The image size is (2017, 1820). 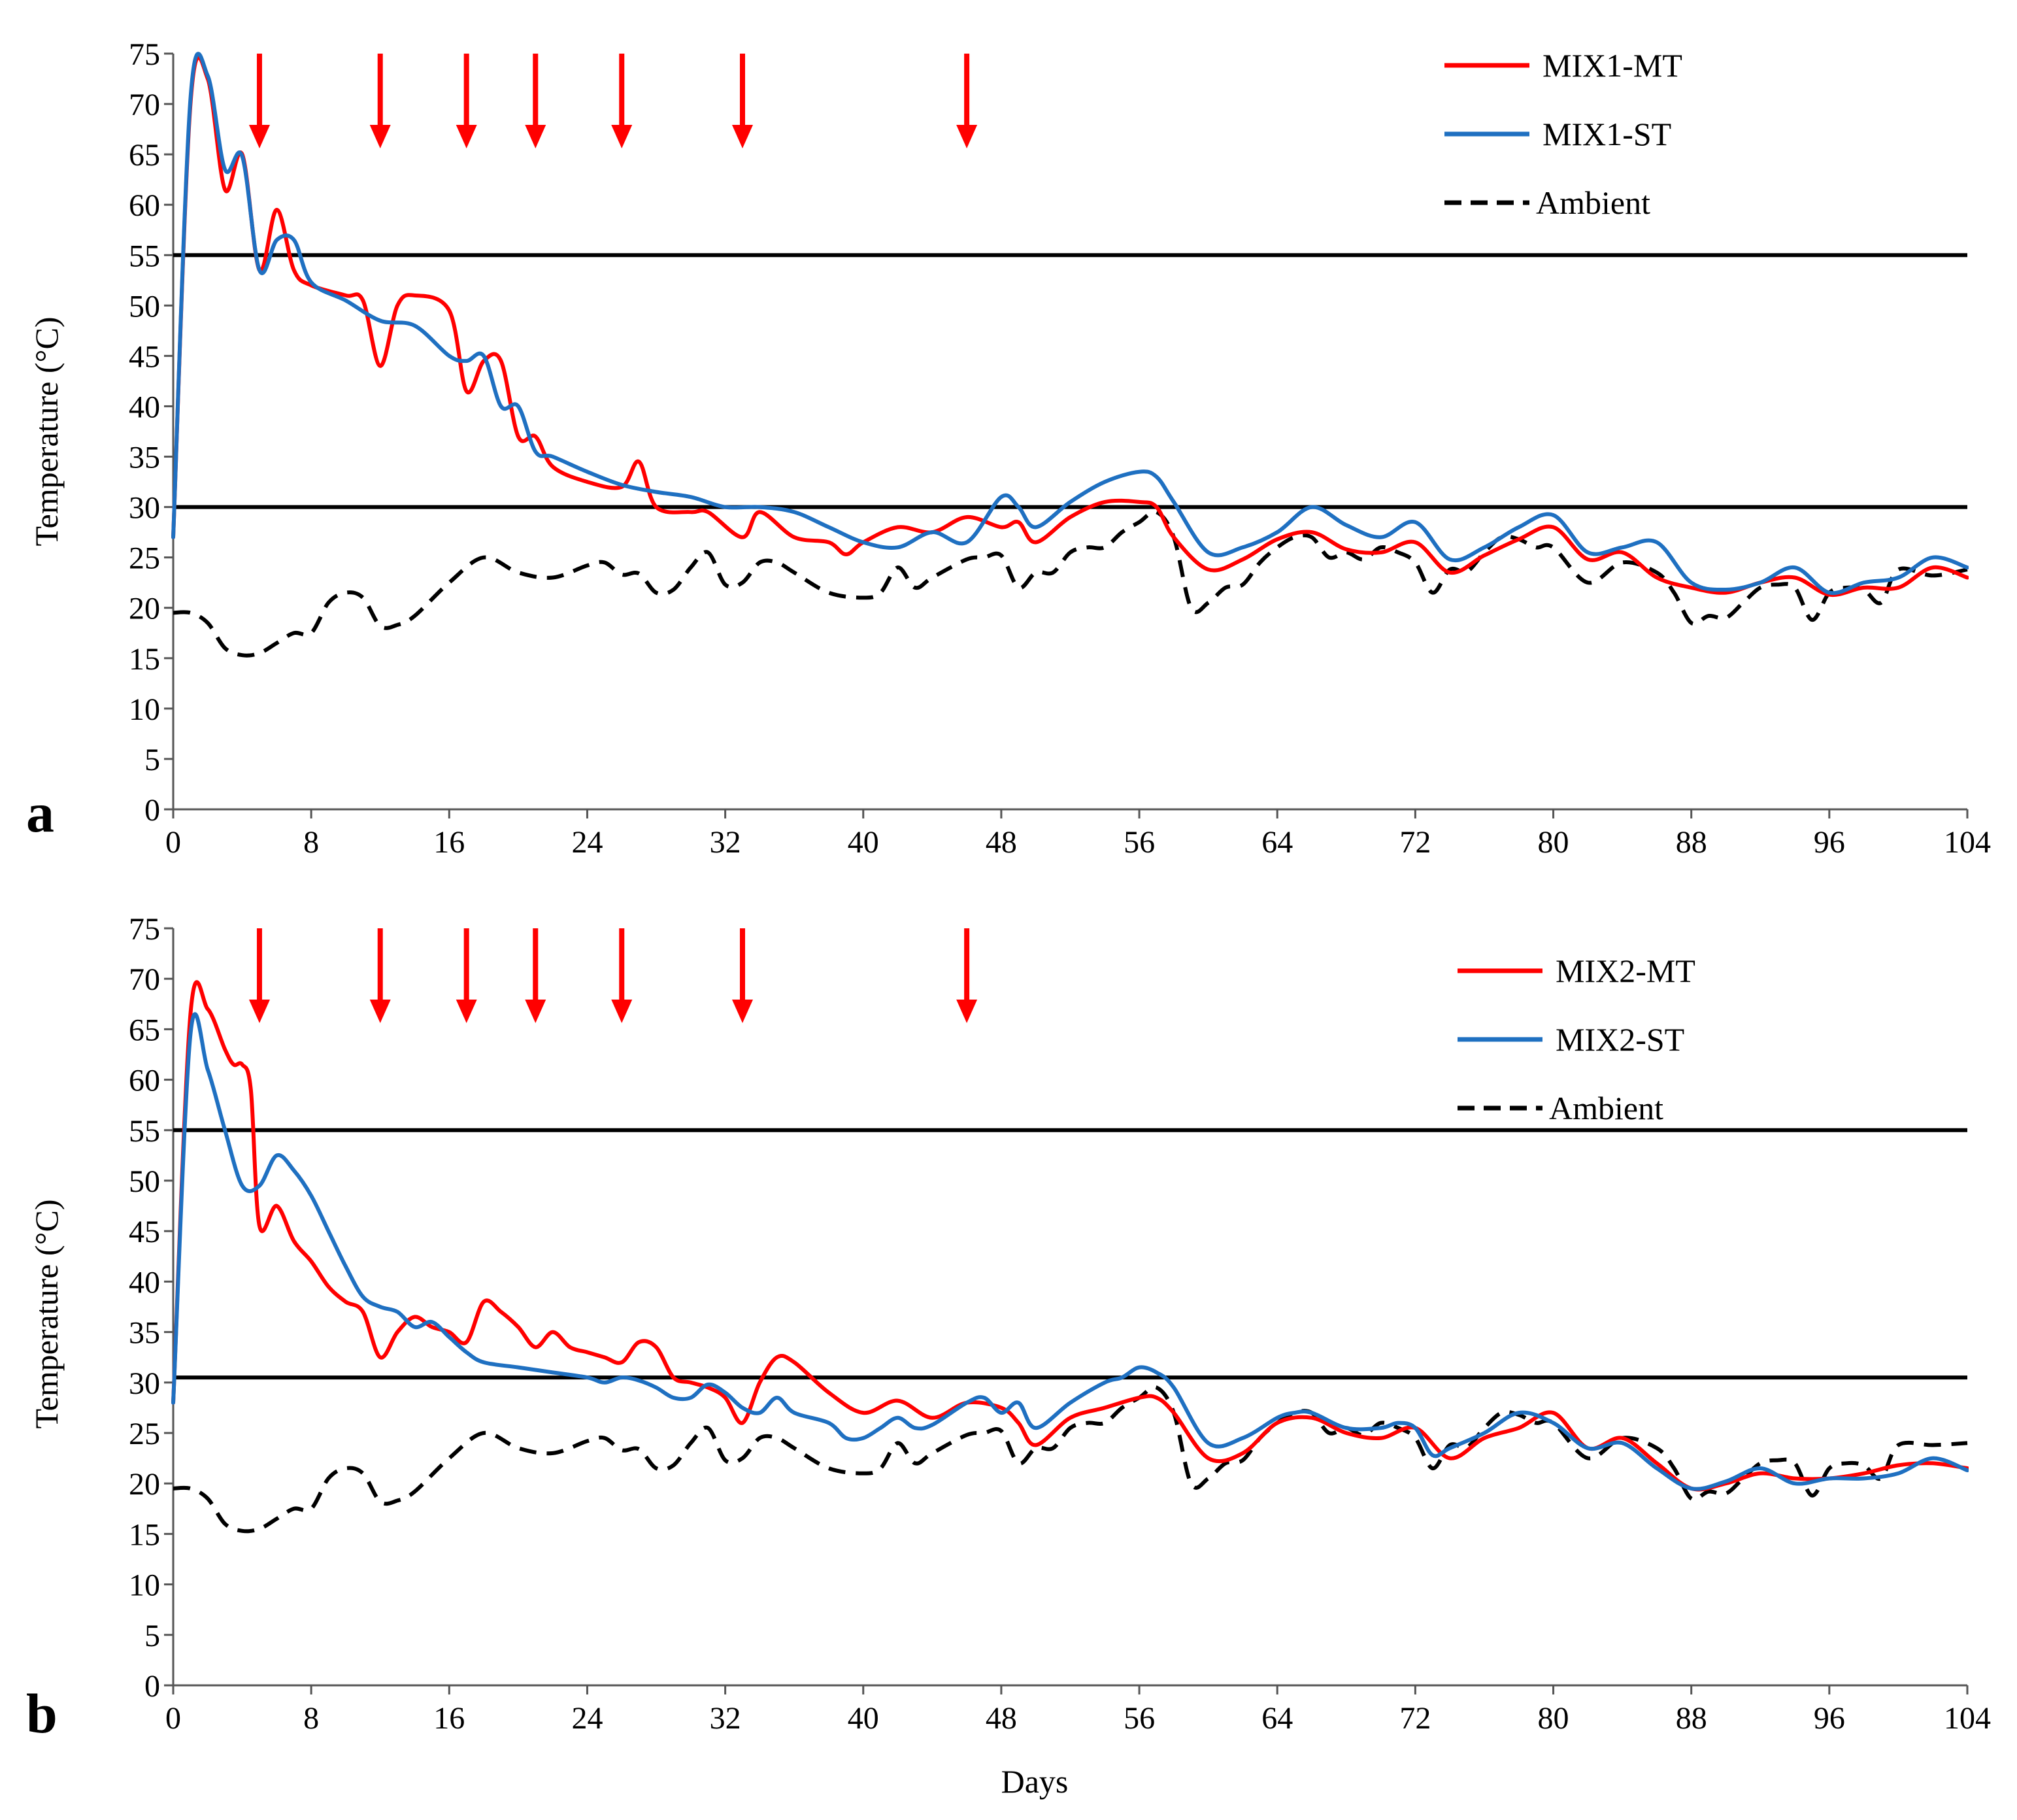 I want to click on legend-item: Ambient, so click(x=1560, y=1108).